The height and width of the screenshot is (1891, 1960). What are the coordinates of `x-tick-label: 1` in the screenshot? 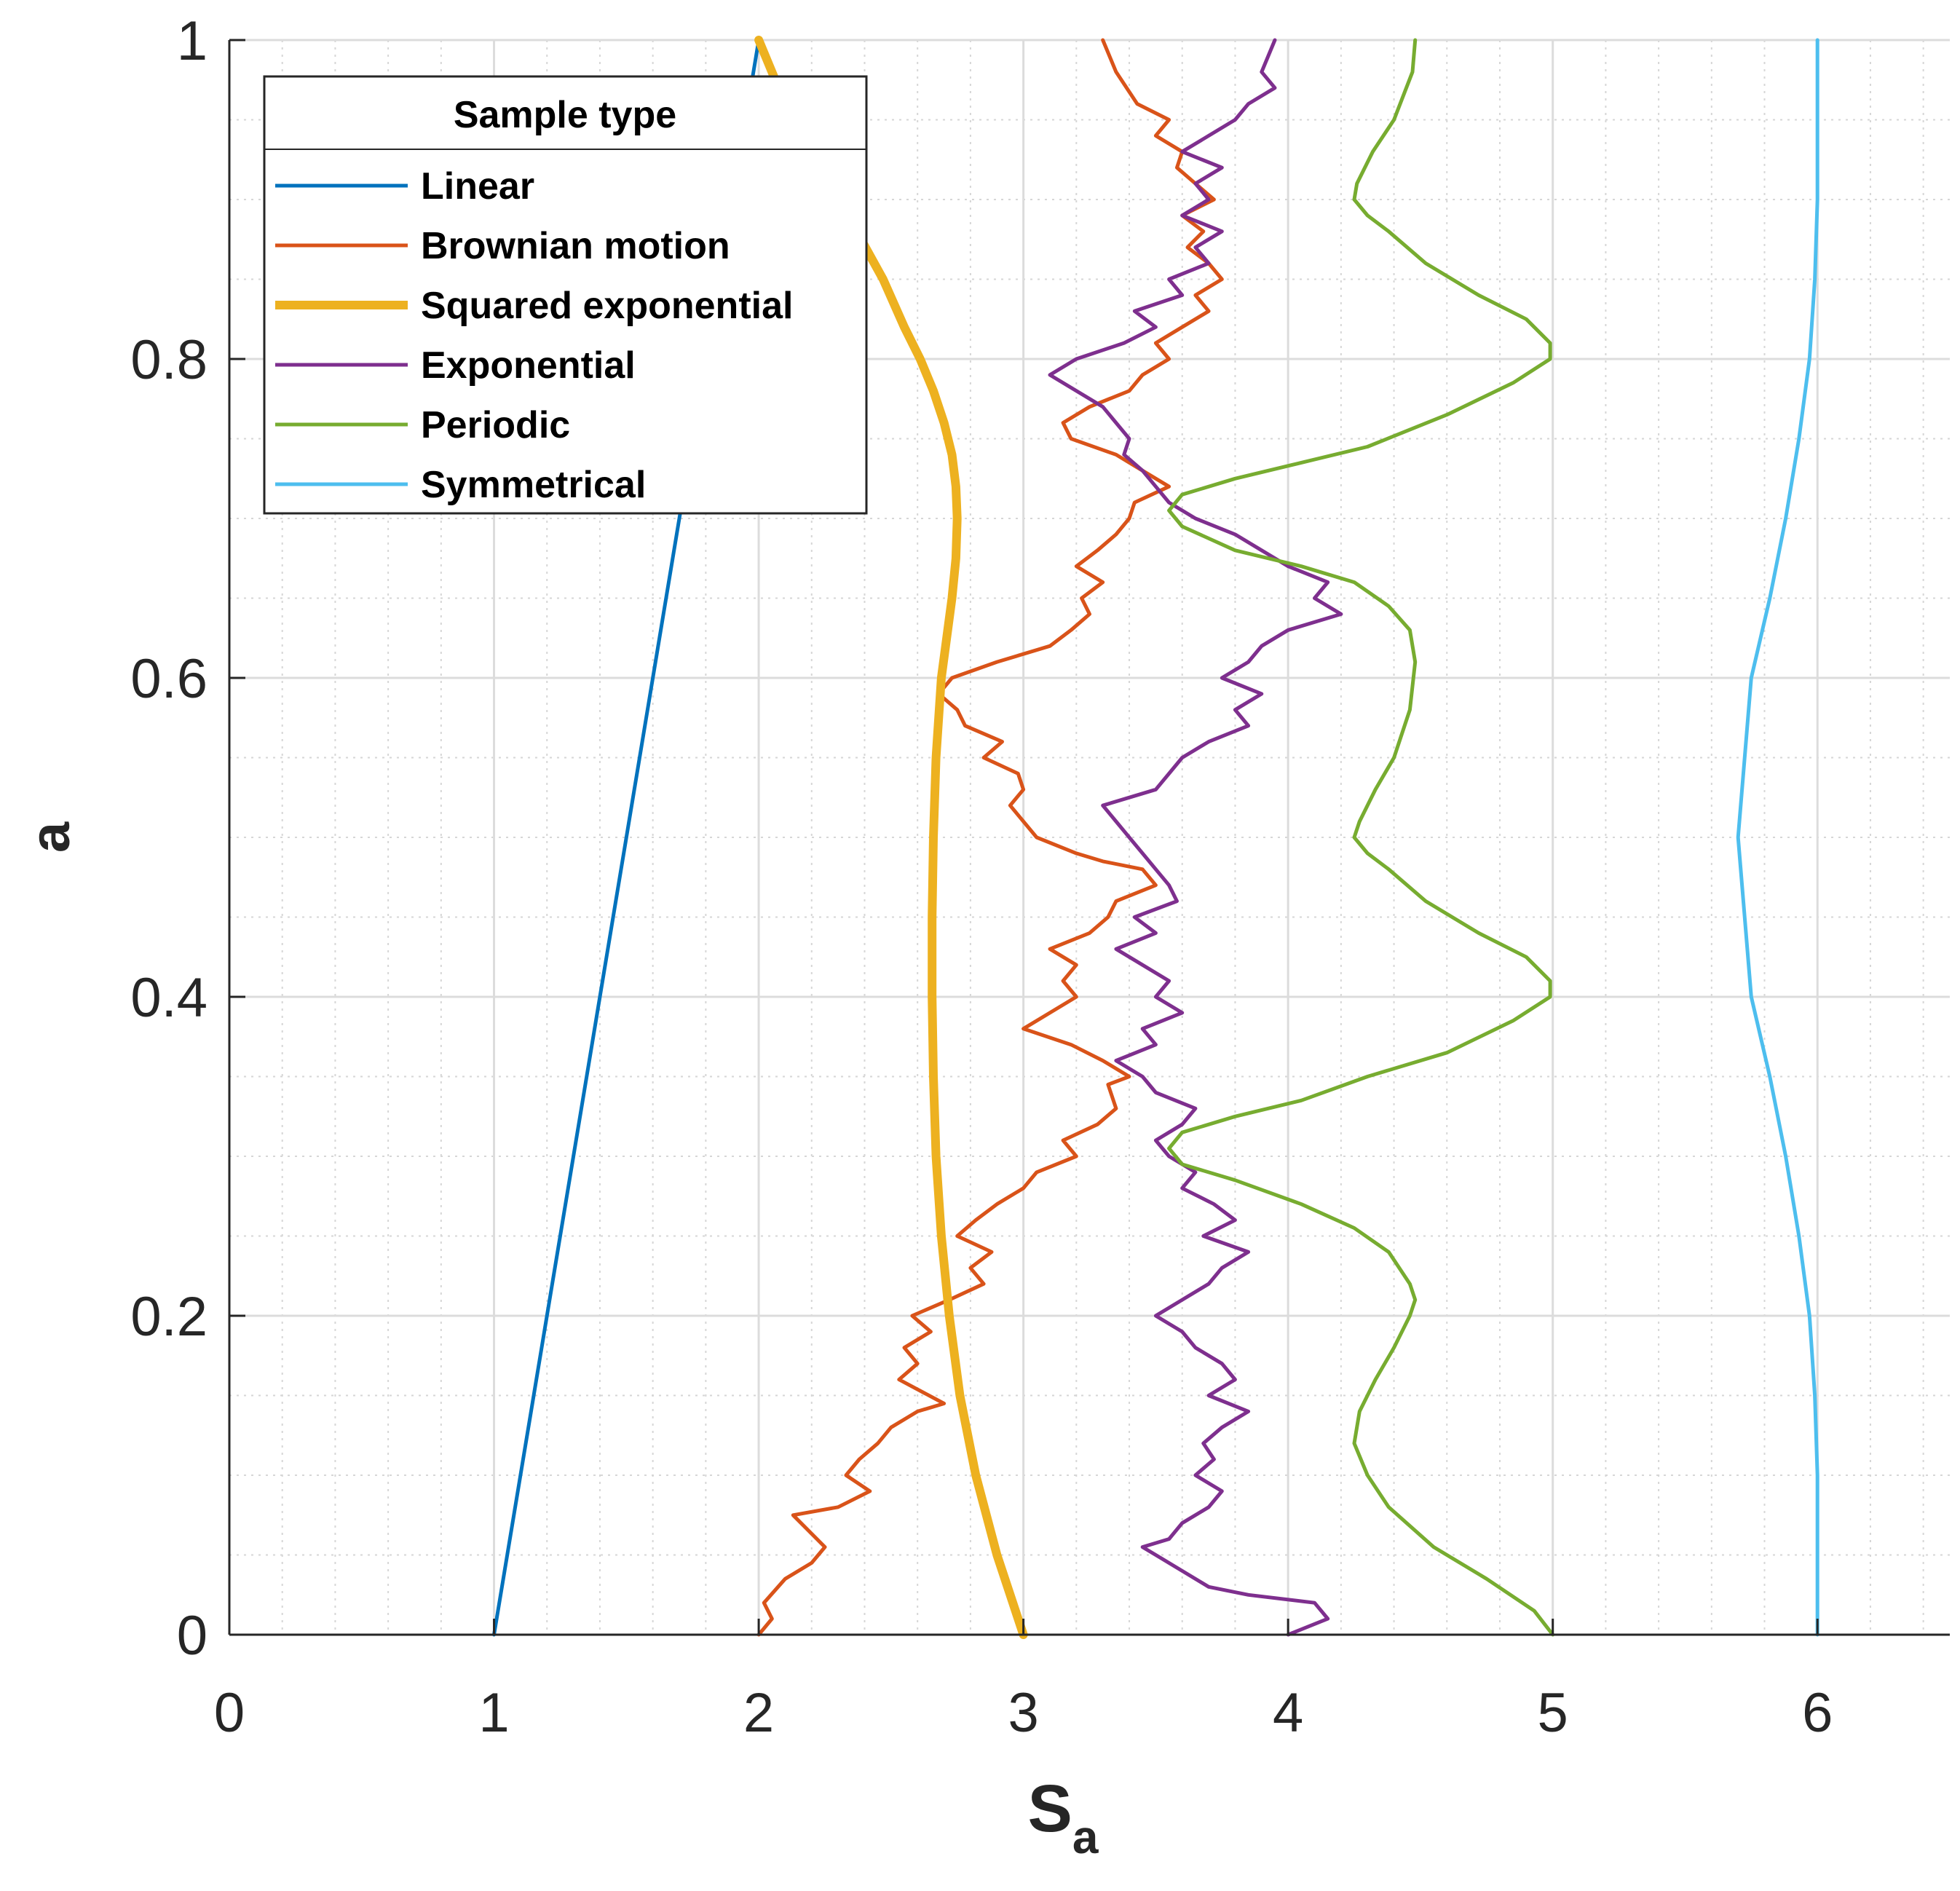 It's located at (493, 1713).